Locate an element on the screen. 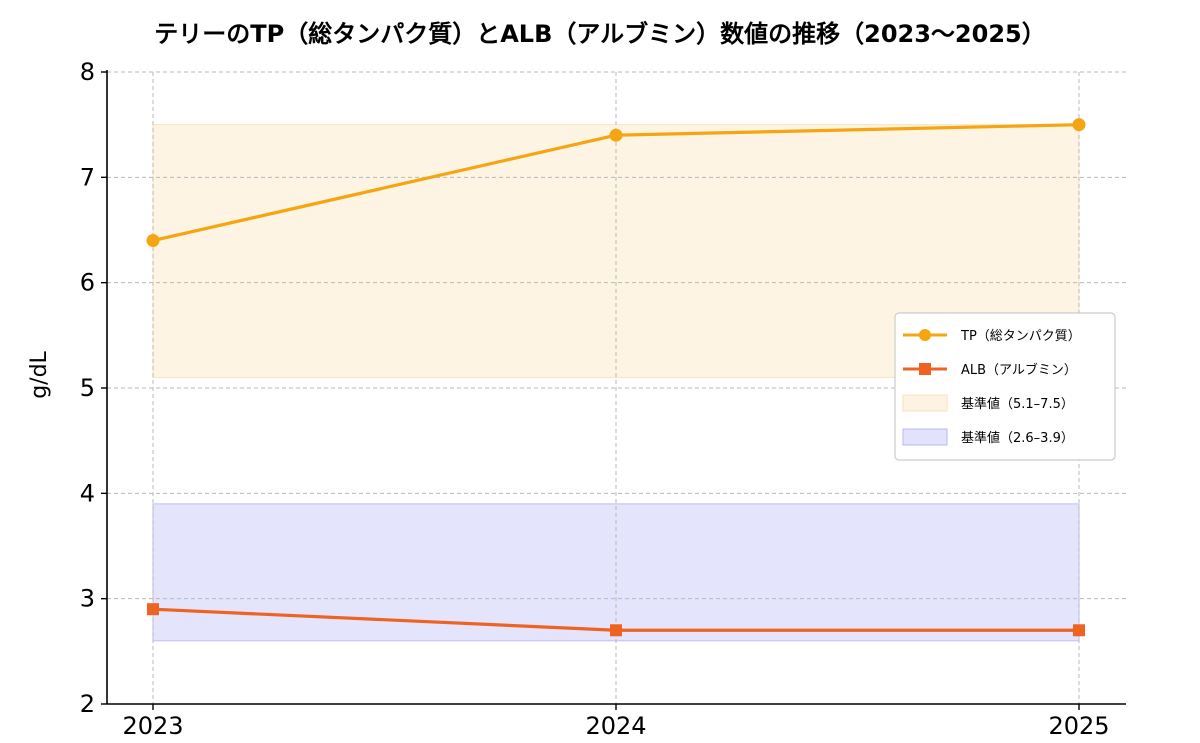 This screenshot has width=1200, height=743. y-tick-label: 2 is located at coordinates (87, 704).